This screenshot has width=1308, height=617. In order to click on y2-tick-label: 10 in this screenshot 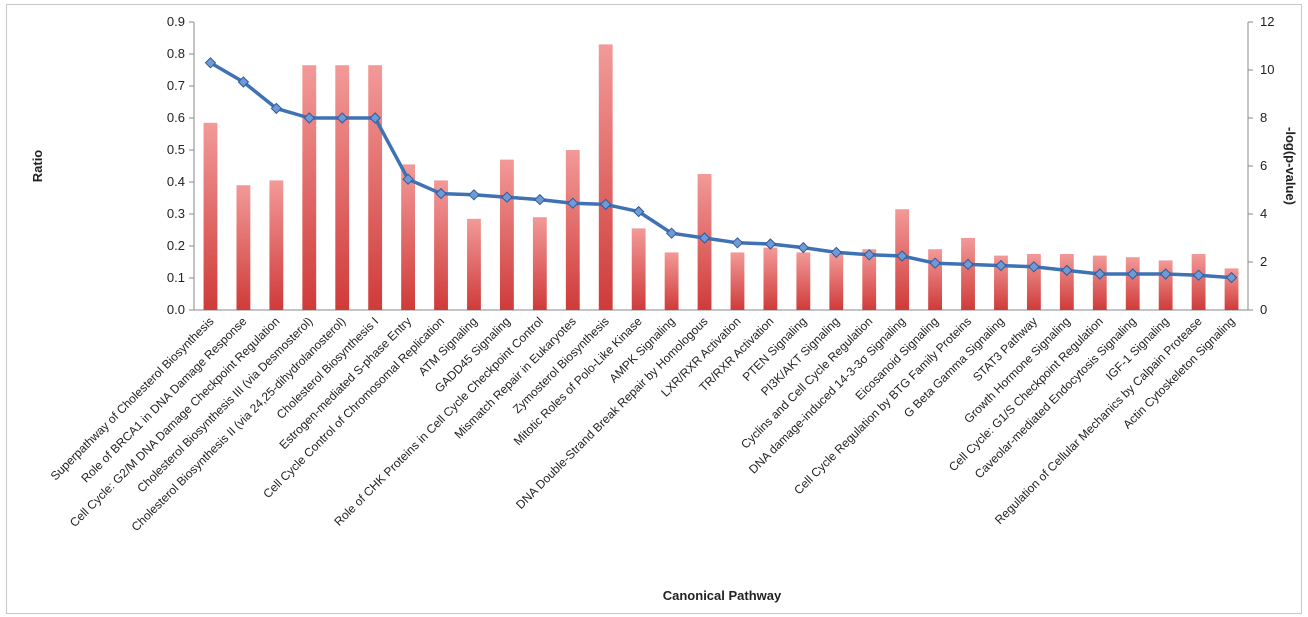, I will do `click(1267, 69)`.